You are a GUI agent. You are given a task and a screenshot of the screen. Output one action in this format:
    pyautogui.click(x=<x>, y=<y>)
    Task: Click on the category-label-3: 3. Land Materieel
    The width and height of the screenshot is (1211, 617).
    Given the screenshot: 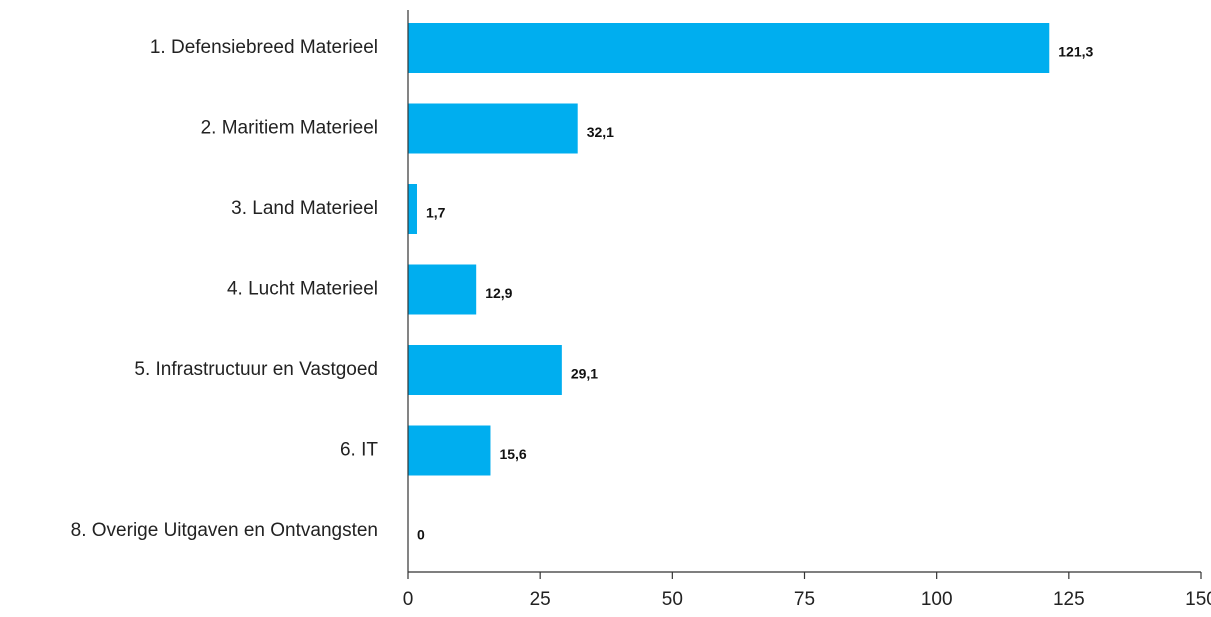 What is the action you would take?
    pyautogui.click(x=304, y=208)
    